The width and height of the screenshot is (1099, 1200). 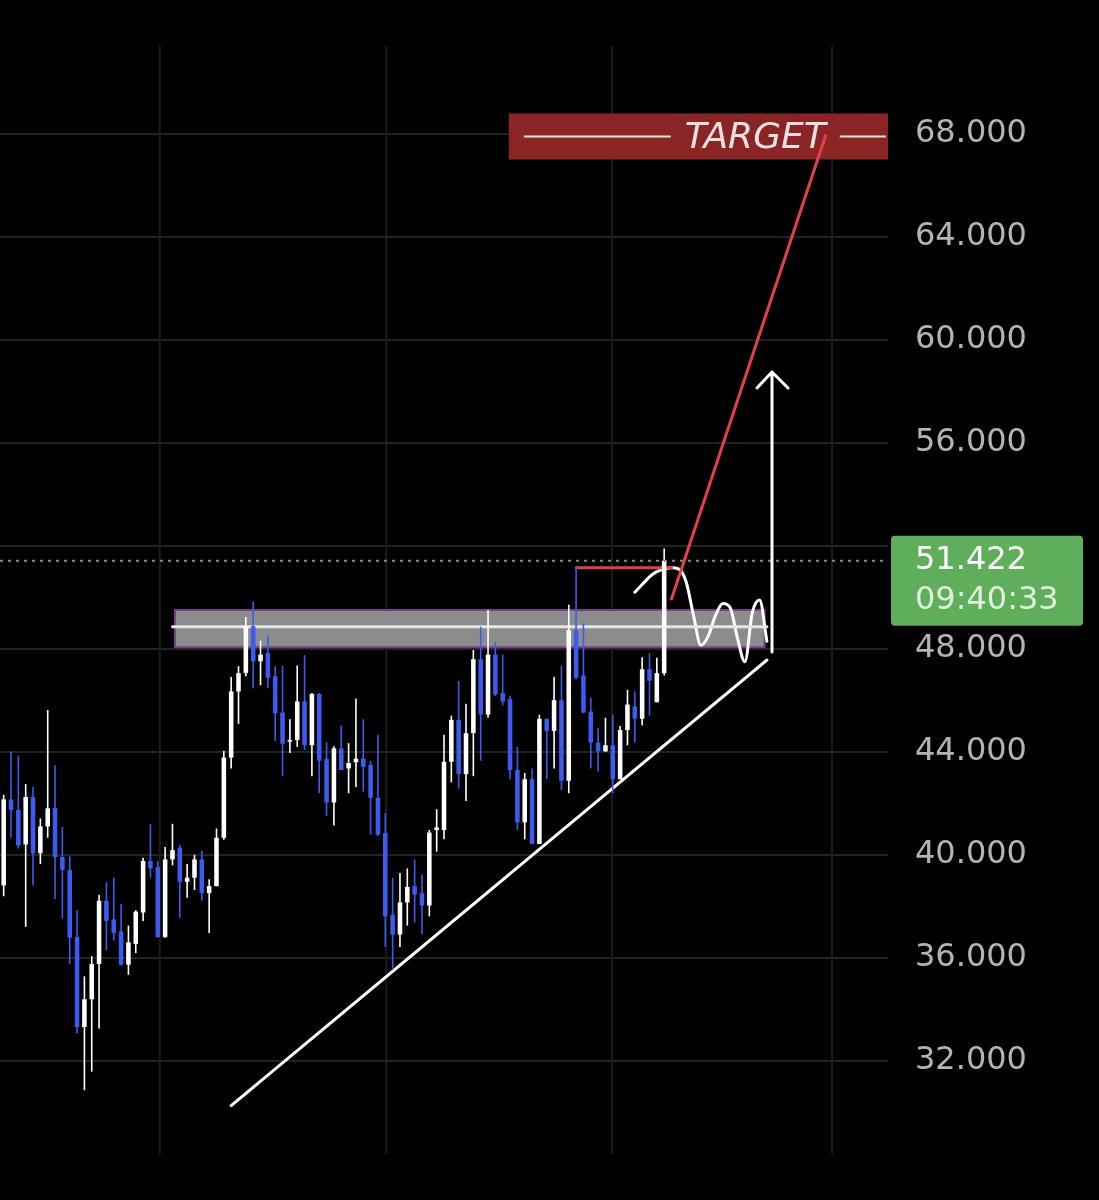 What do you see at coordinates (971, 131) in the screenshot?
I see `y-tick-label: 68.000` at bounding box center [971, 131].